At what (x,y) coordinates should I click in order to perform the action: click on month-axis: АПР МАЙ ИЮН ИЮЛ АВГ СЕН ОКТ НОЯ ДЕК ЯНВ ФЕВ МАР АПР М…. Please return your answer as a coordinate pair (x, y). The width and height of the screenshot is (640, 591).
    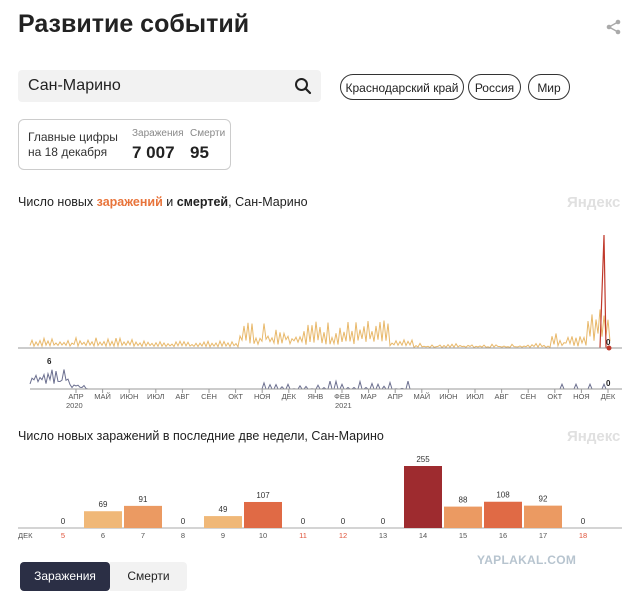
    Looking at the image, I should click on (342, 395).